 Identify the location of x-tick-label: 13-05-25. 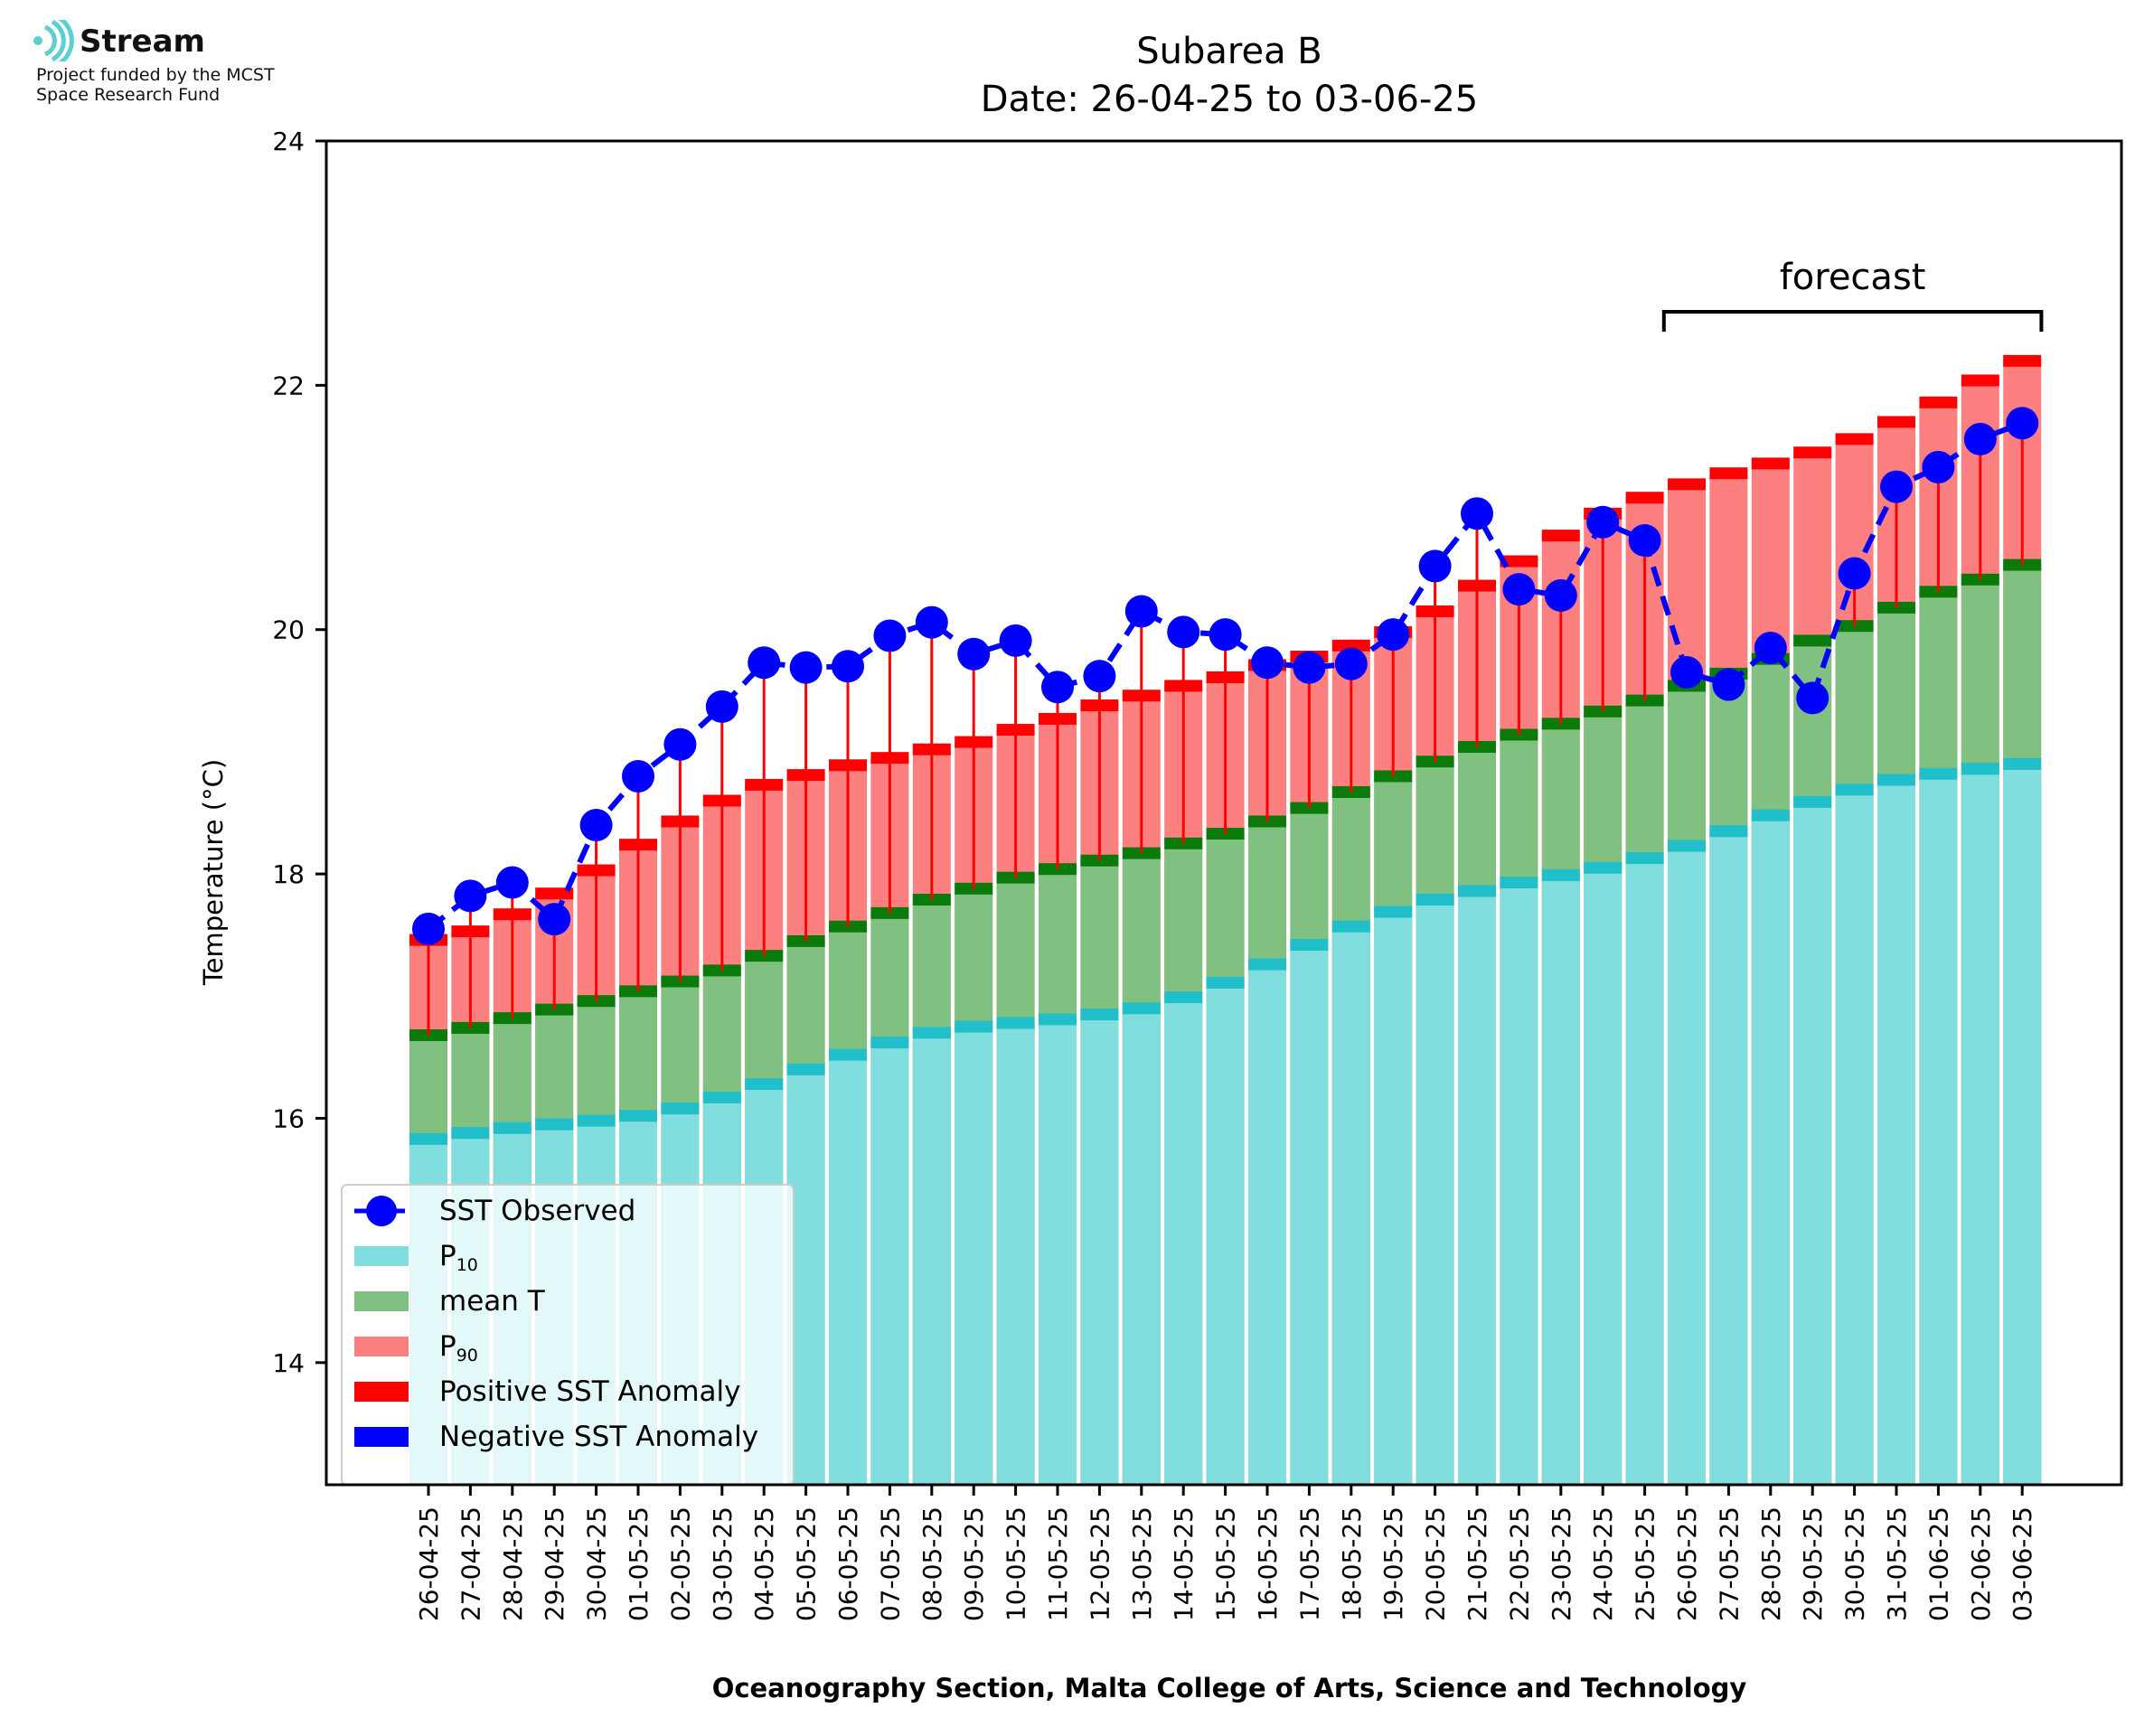
(1142, 1564).